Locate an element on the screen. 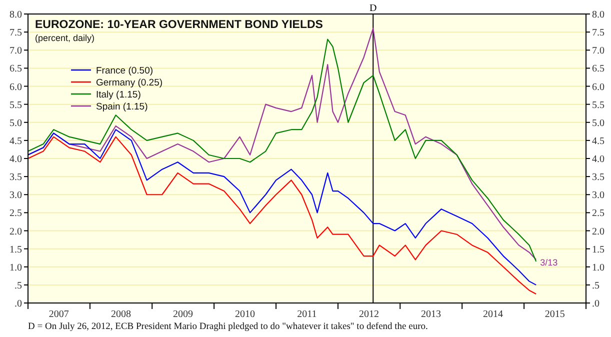 This screenshot has width=611, height=337. y2-tick-label: 7.0 is located at coordinates (598, 51).